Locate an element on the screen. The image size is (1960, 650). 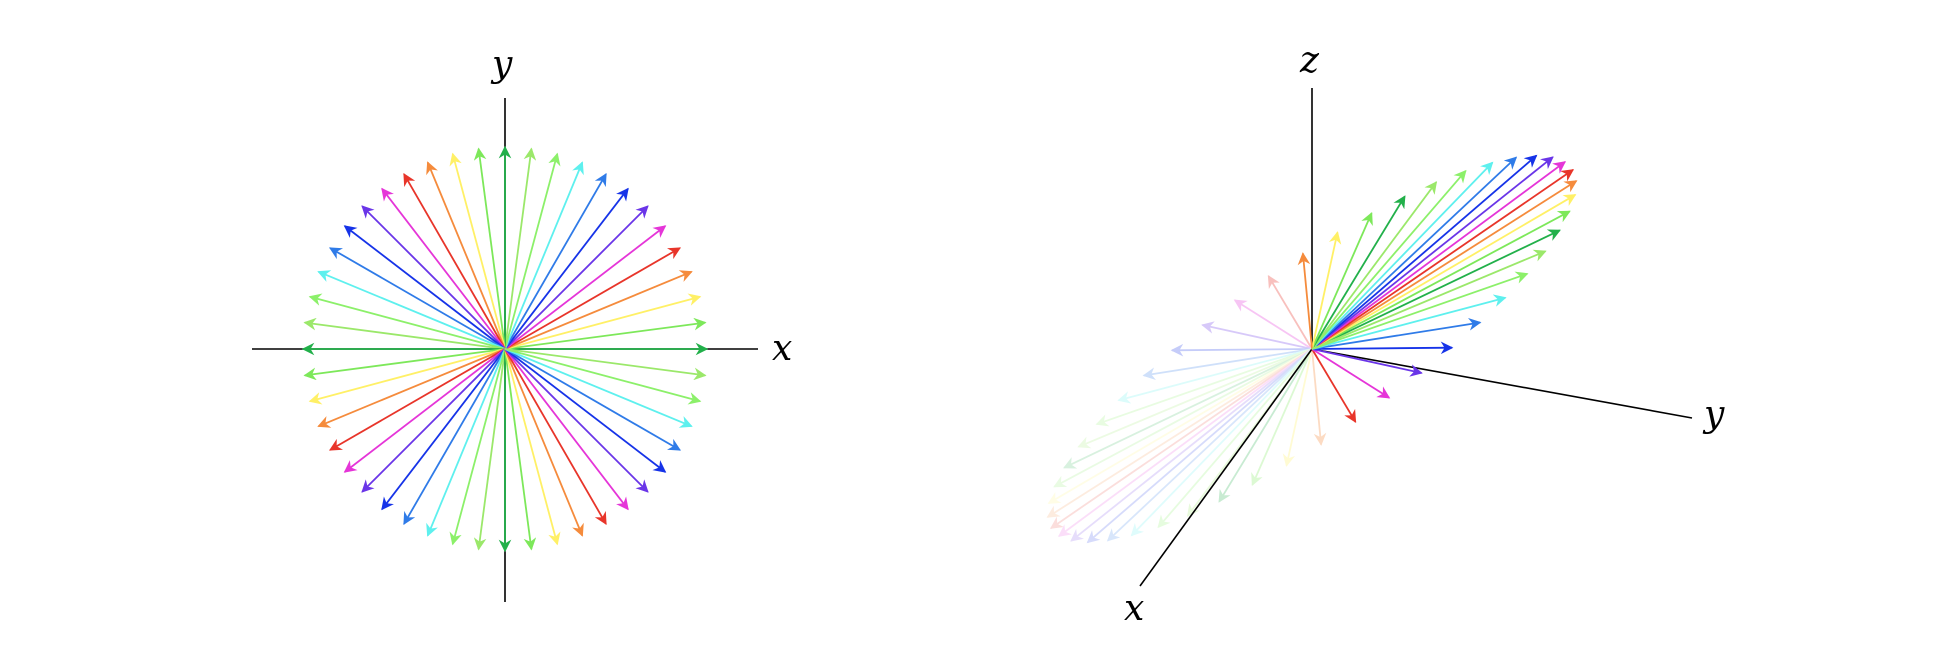
right-back-vectors is located at coordinates (1186, 409).